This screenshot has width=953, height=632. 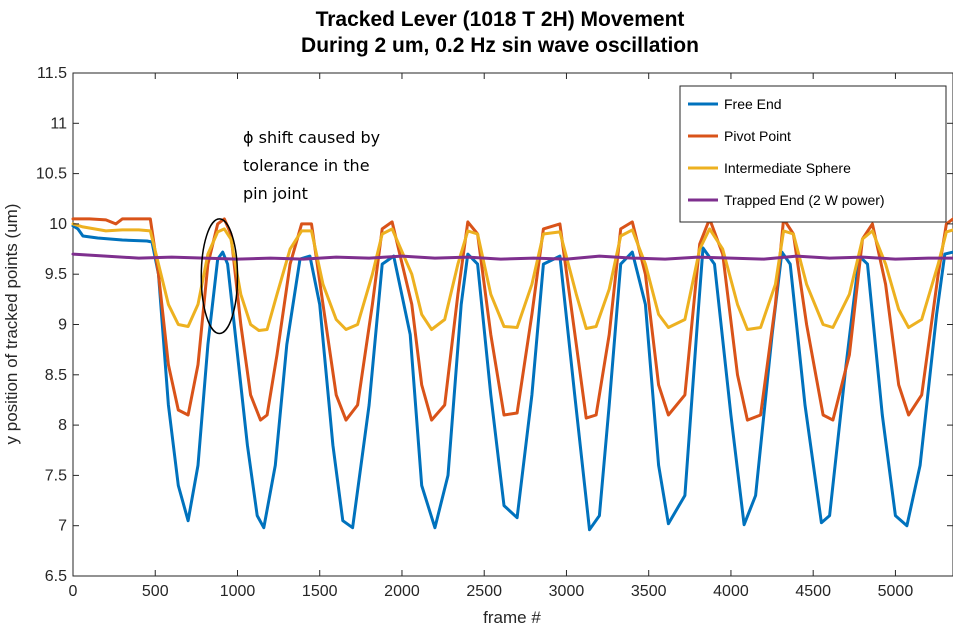 I want to click on x-tick-label: 3500, so click(x=649, y=591).